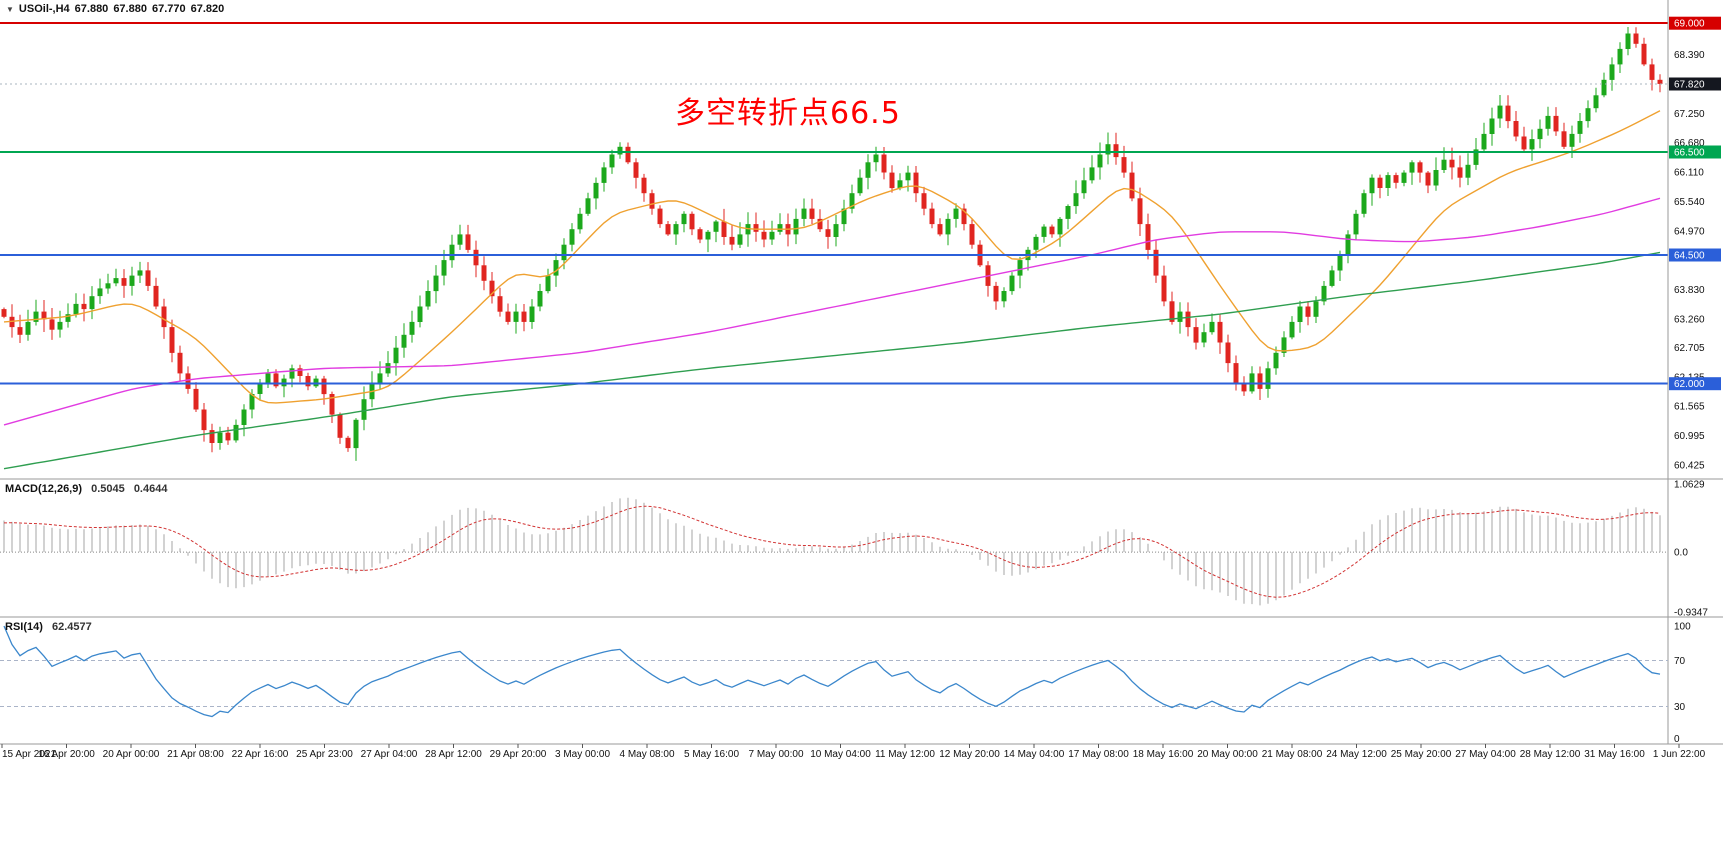 The image size is (1723, 843). Describe the element at coordinates (86, 489) in the screenshot. I see `macd-indicator-label: MACD(12,26,9) 0.5045 0.4644` at that location.